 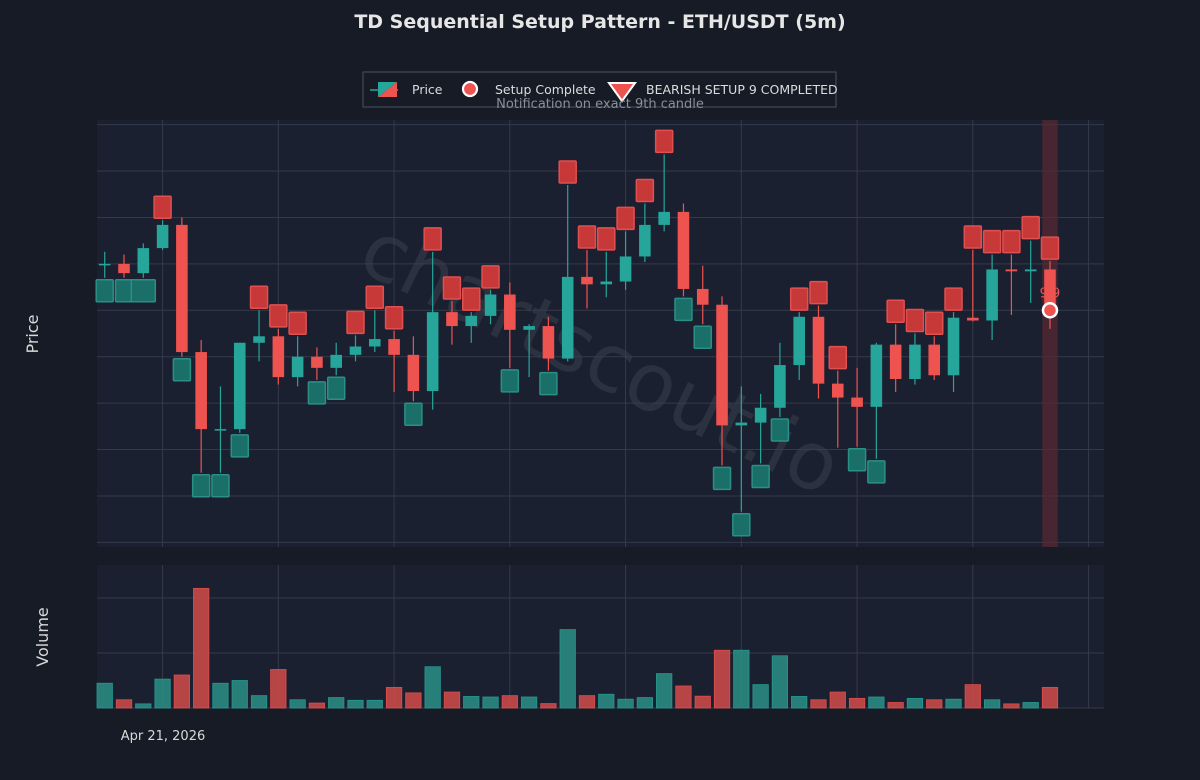 I want to click on legend-price-icon, so click(x=384, y=89).